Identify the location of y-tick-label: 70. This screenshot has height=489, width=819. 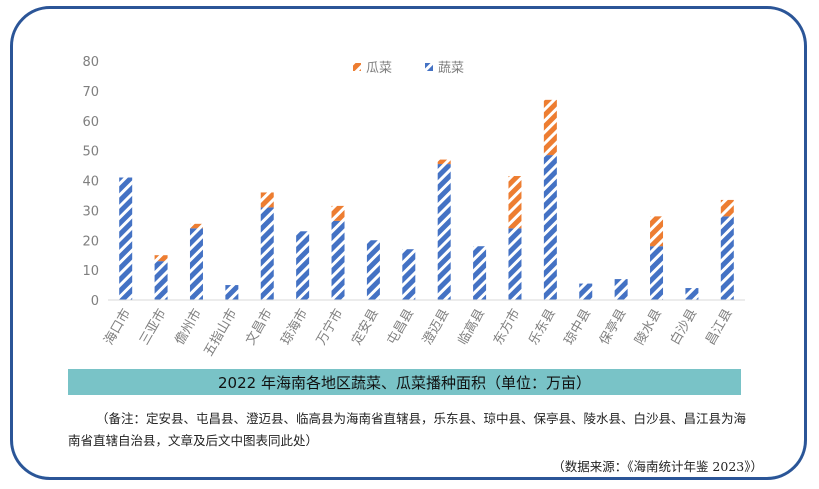
(90, 92).